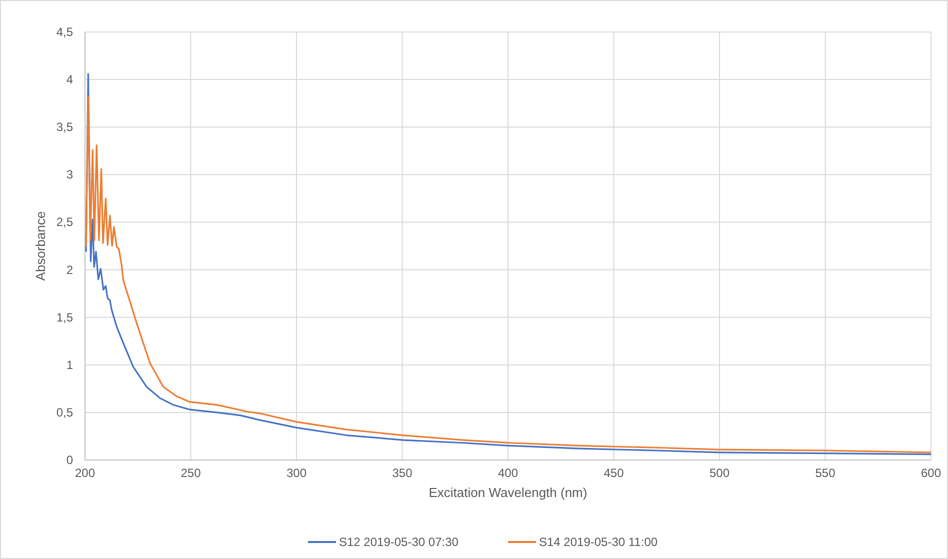 This screenshot has height=559, width=948. I want to click on x-tick-label: 250, so click(191, 473).